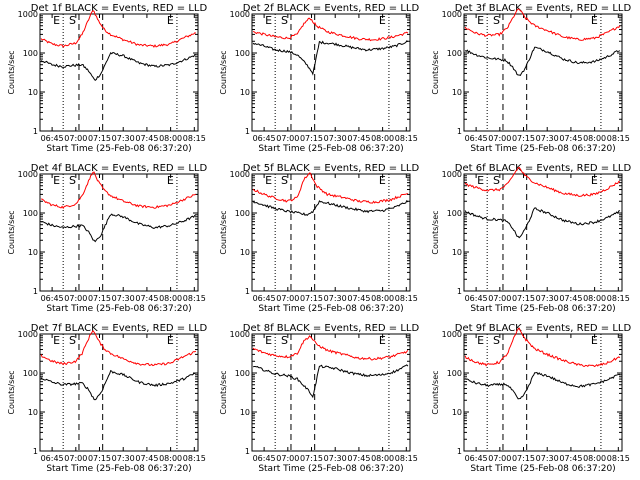 Image resolution: width=640 pixels, height=480 pixels. What do you see at coordinates (331, 328) in the screenshot?
I see `chart-title: Det 8f BLACK = Events, RED = LLD` at bounding box center [331, 328].